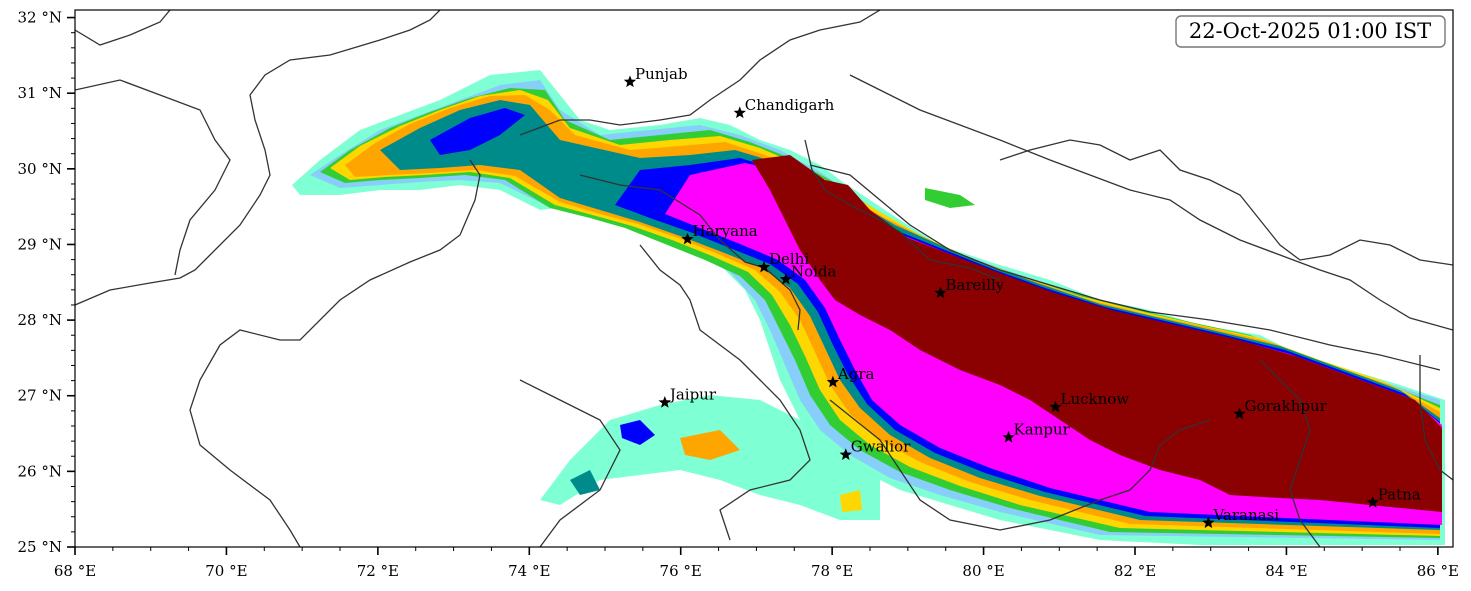 The width and height of the screenshot is (1471, 591). Describe the element at coordinates (790, 105) in the screenshot. I see `city-label: Chandigarh` at that location.